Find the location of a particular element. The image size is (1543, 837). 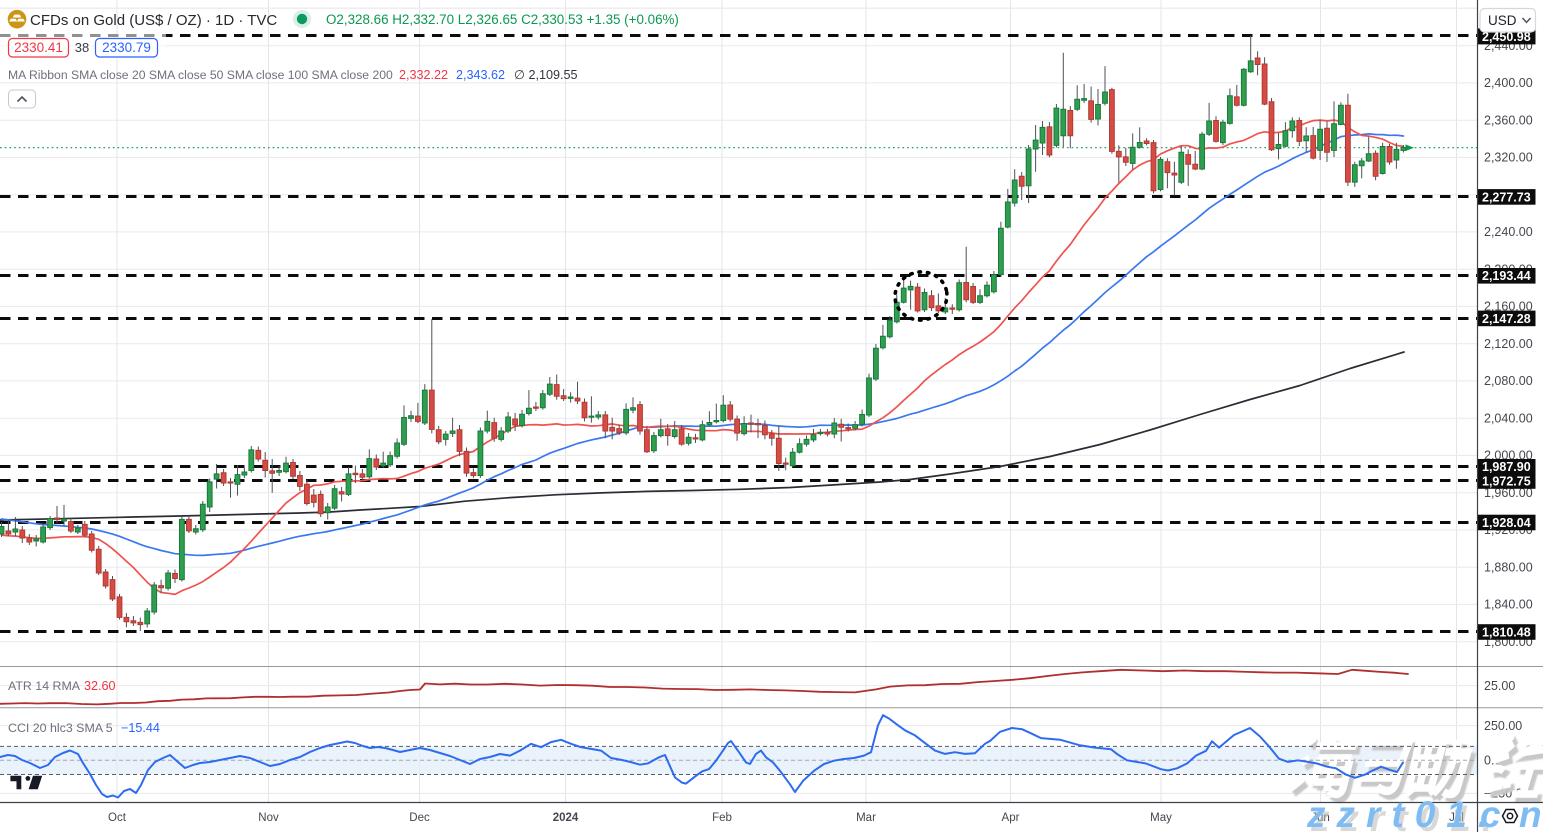

svg-text: 250.00 is located at coordinates (1503, 726).